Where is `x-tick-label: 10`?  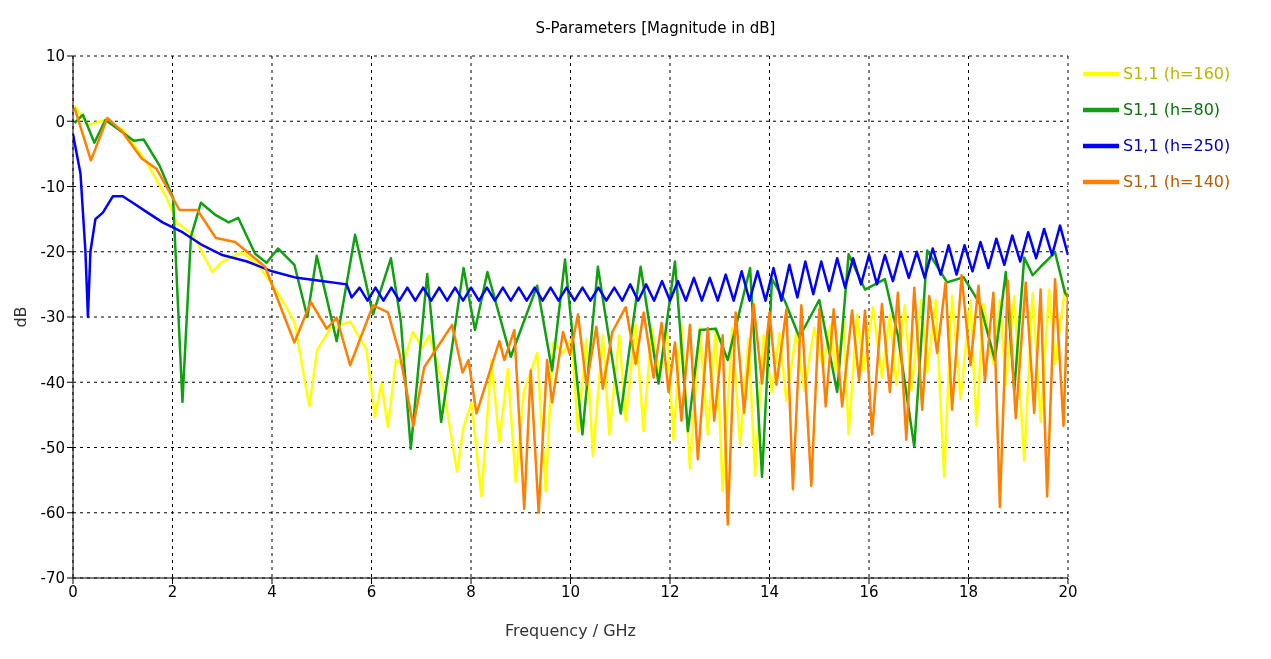 x-tick-label: 10 is located at coordinates (570, 591).